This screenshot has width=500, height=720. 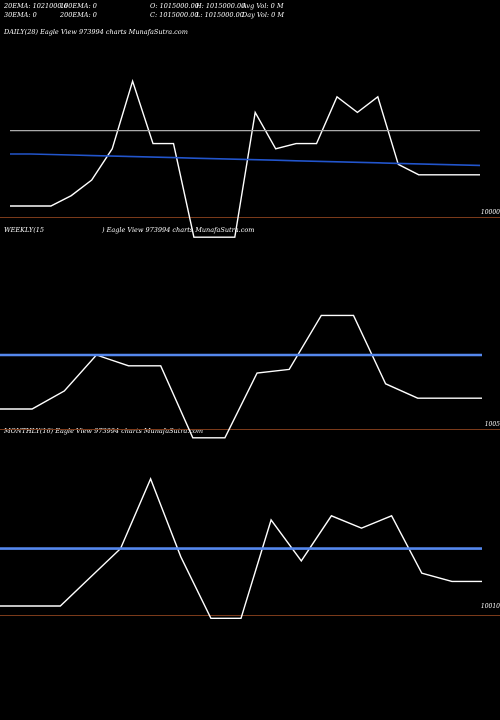 I want to click on header-ema20: 20EMA: 1021000.6, so click(x=36, y=6).